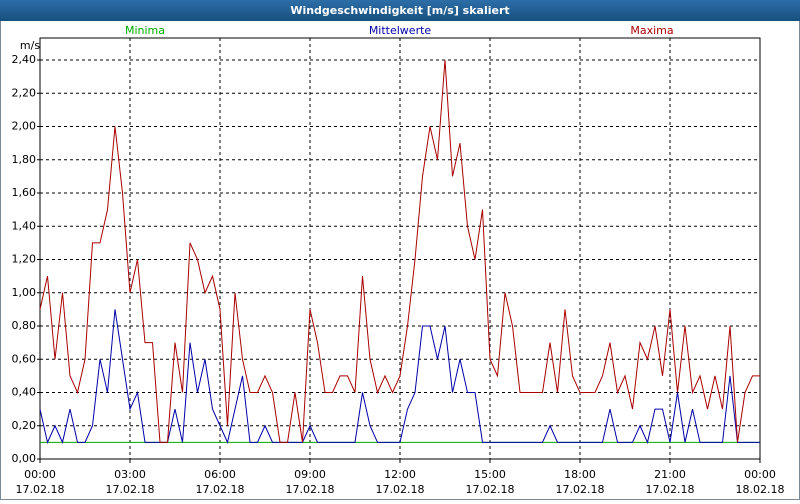 The height and width of the screenshot is (504, 800). Describe the element at coordinates (651, 30) in the screenshot. I see `legend-label: Maxima` at that location.